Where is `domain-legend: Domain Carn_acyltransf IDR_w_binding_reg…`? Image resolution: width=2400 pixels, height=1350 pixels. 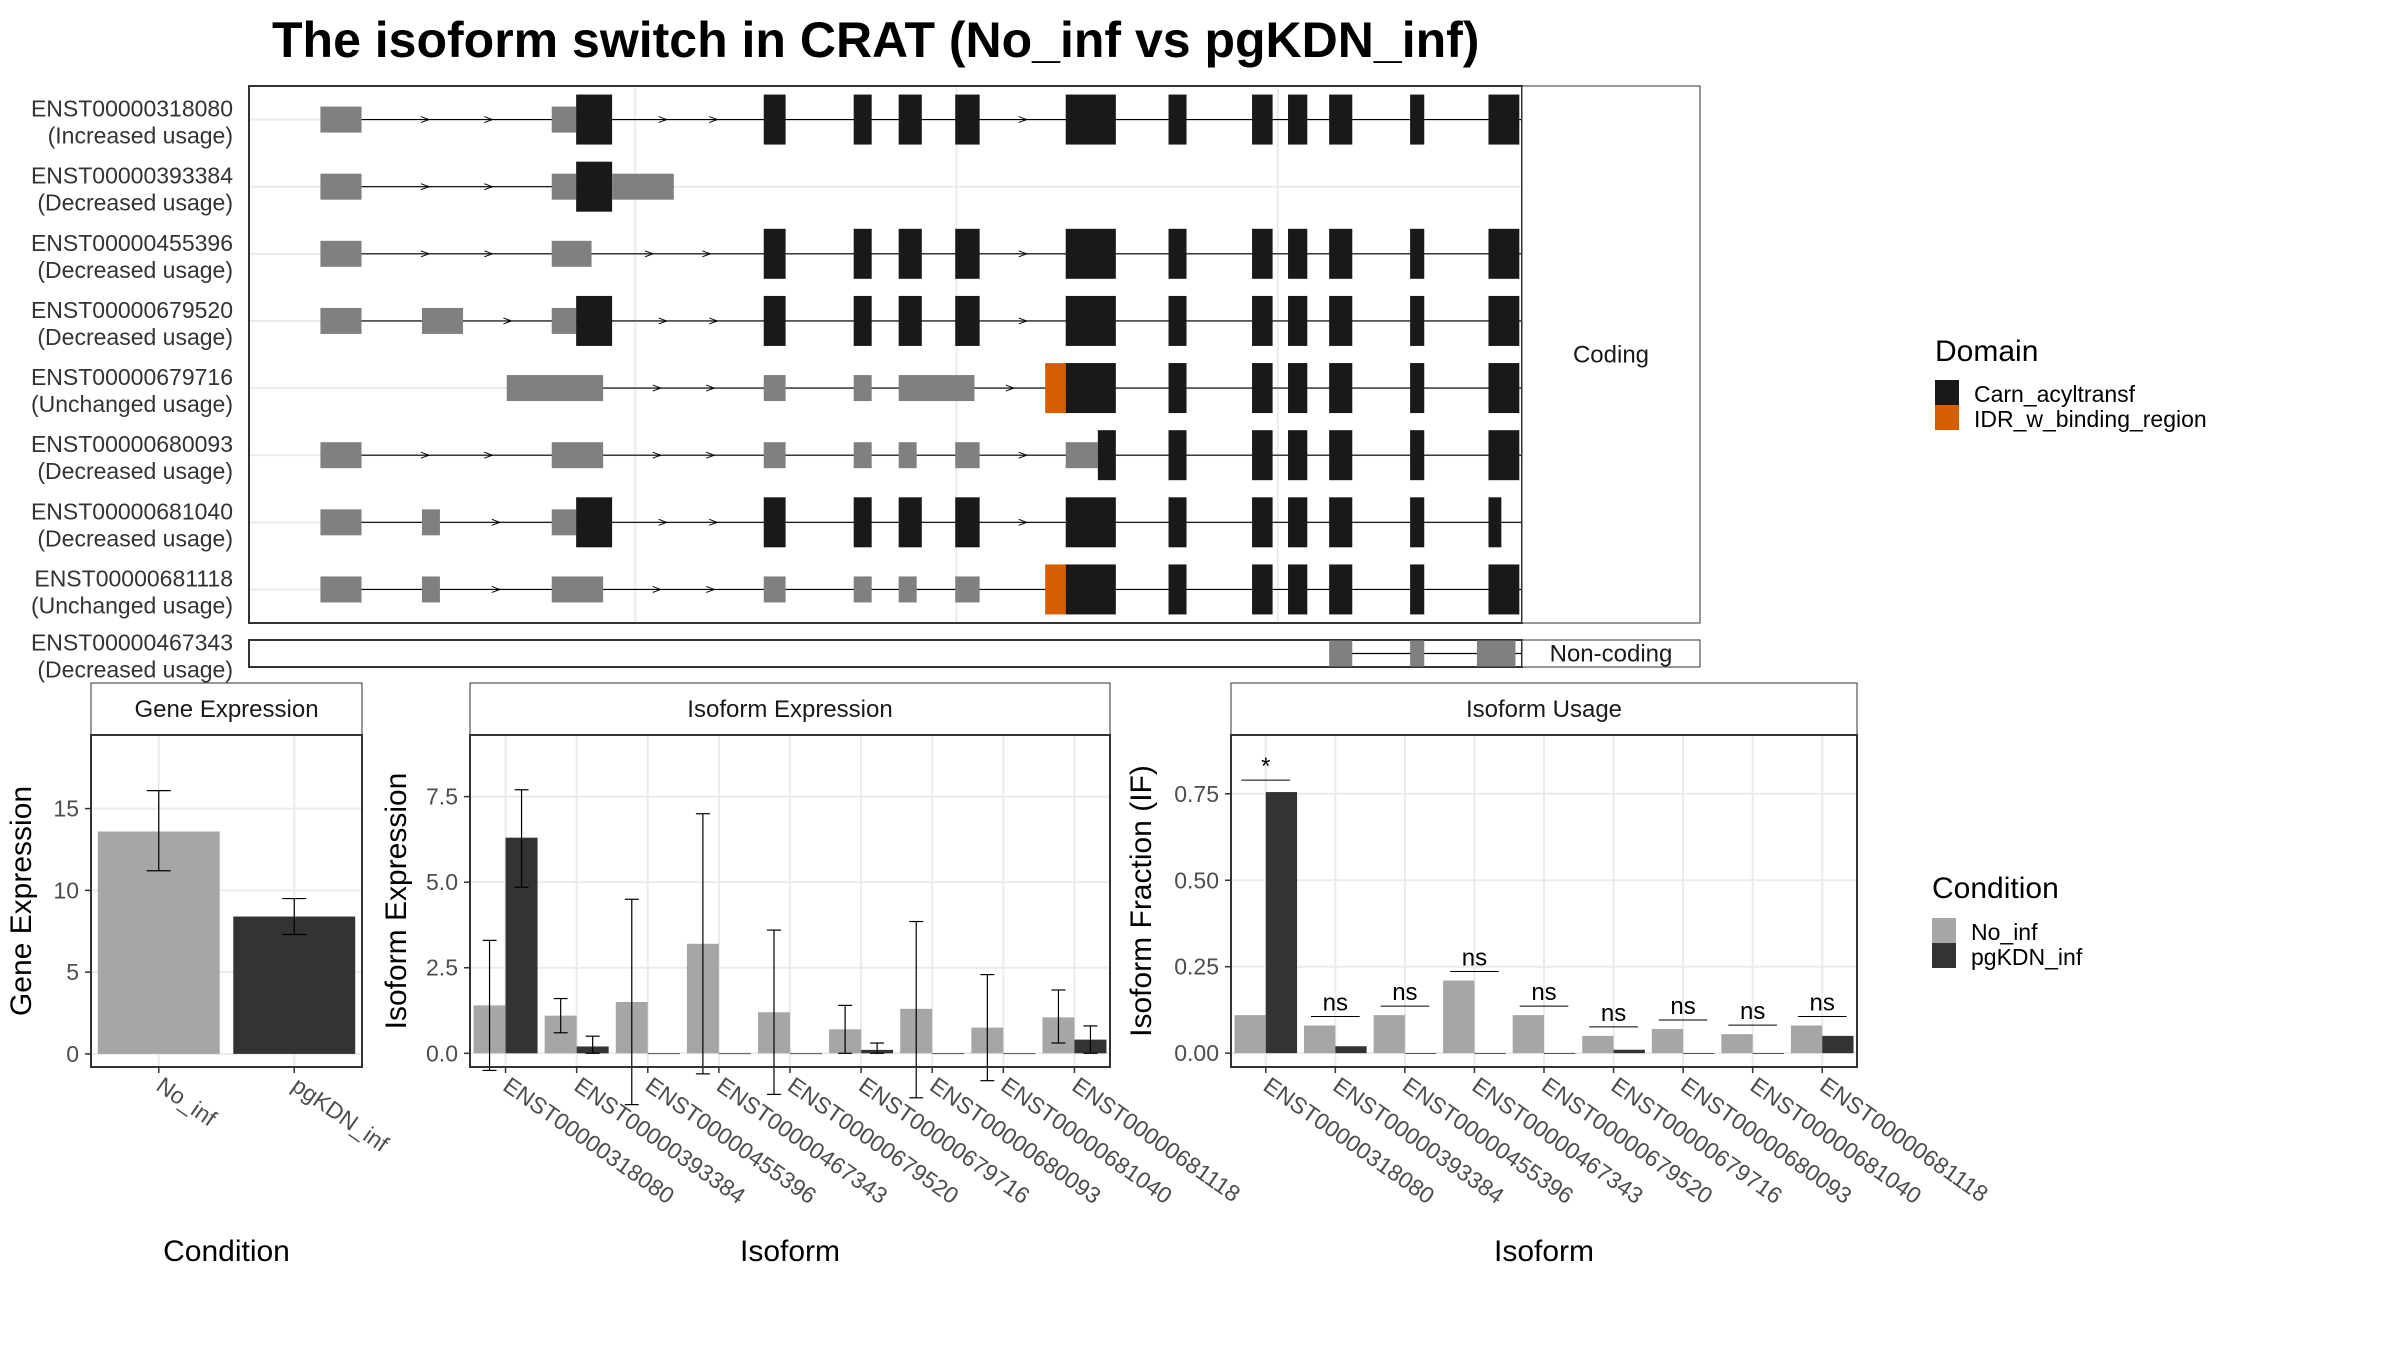 domain-legend: Domain Carn_acyltransf IDR_w_binding_reg… is located at coordinates (2071, 383).